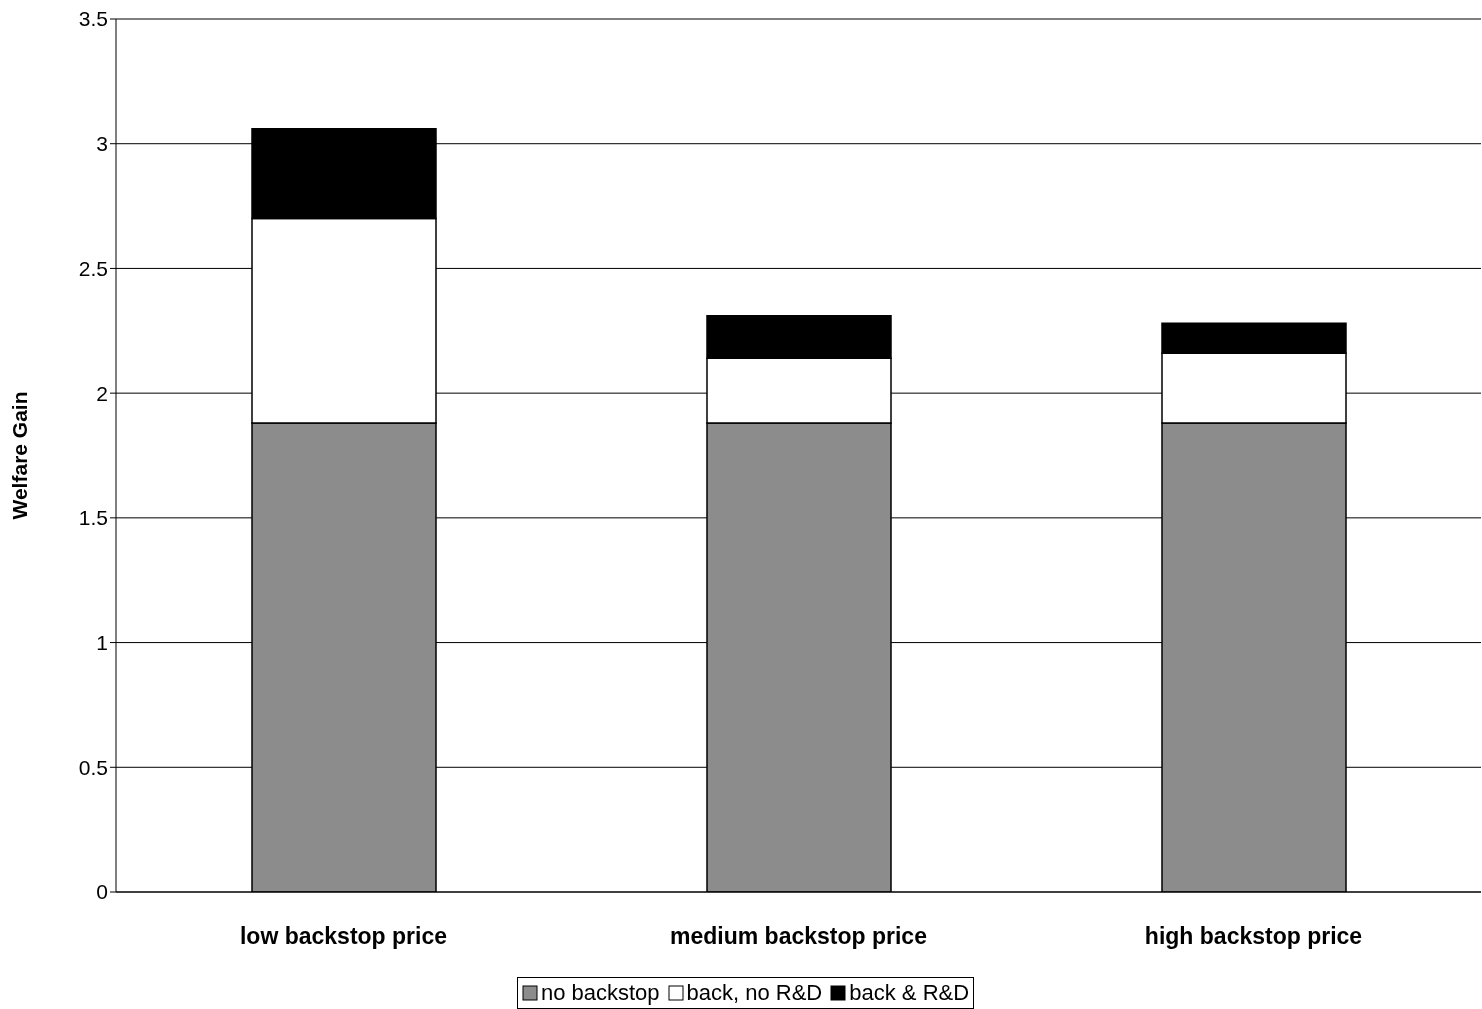 The height and width of the screenshot is (1009, 1482). What do you see at coordinates (754, 993) in the screenshot?
I see `legend-label: back, no R&D` at bounding box center [754, 993].